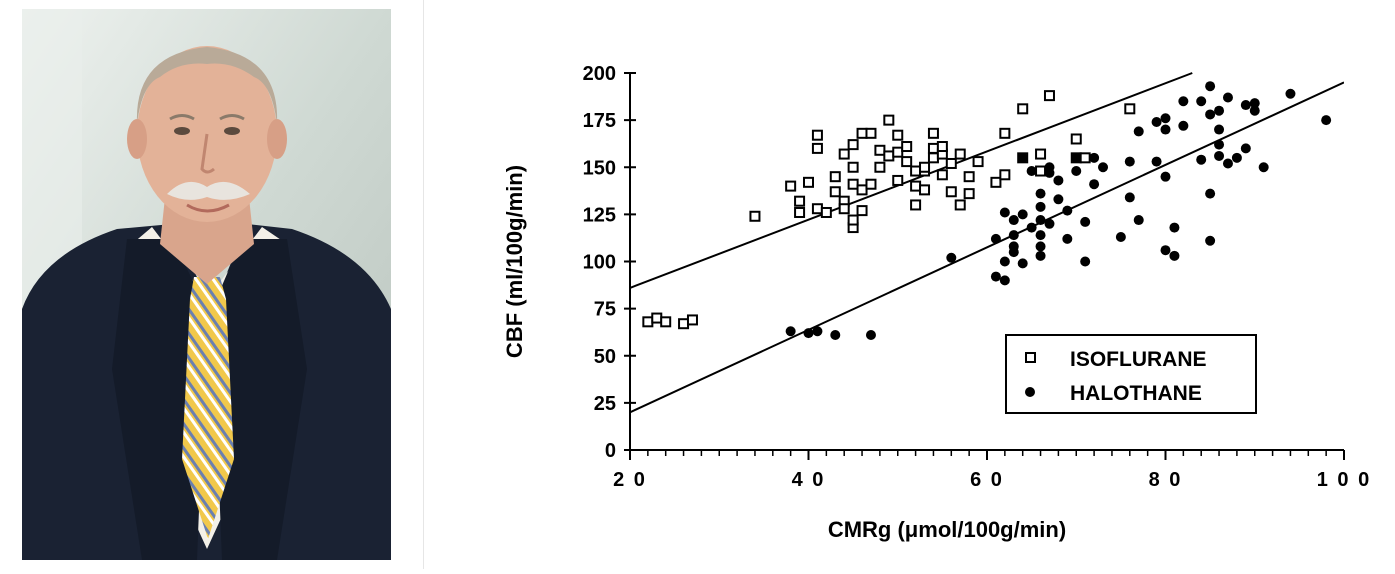 The height and width of the screenshot is (574, 1395). I want to click on legend-box, so click(1131, 374).